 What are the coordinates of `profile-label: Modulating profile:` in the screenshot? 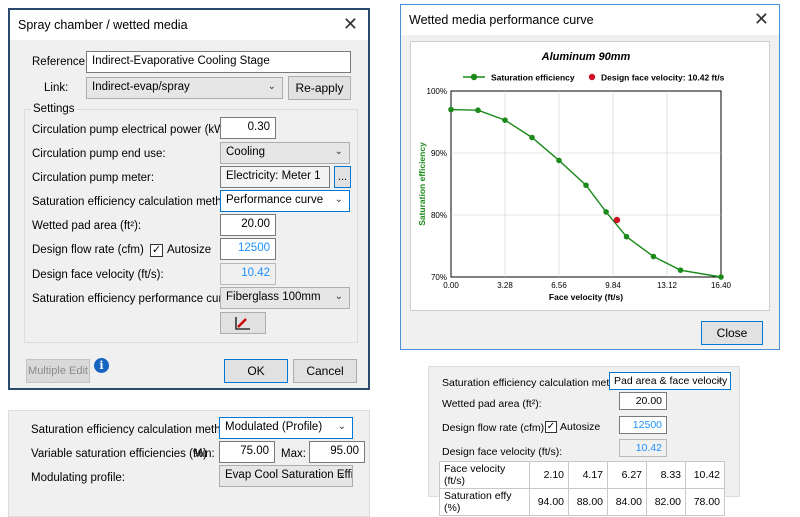 It's located at (78, 478).